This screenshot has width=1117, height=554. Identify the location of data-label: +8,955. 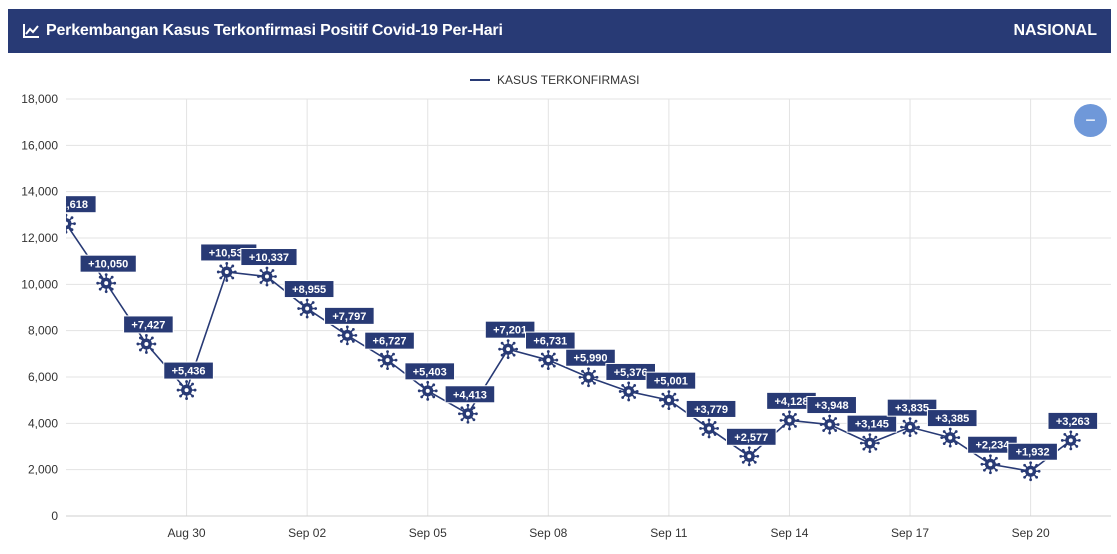
(309, 289).